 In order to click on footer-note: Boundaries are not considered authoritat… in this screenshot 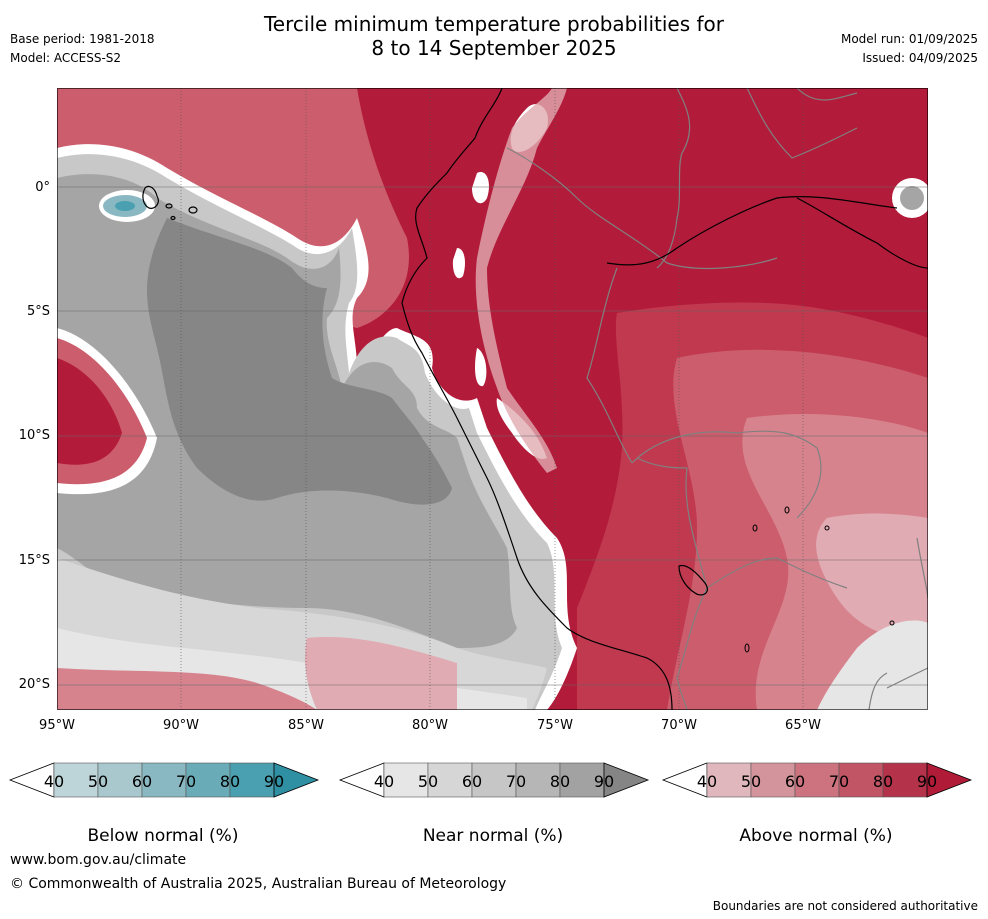, I will do `click(845, 906)`.